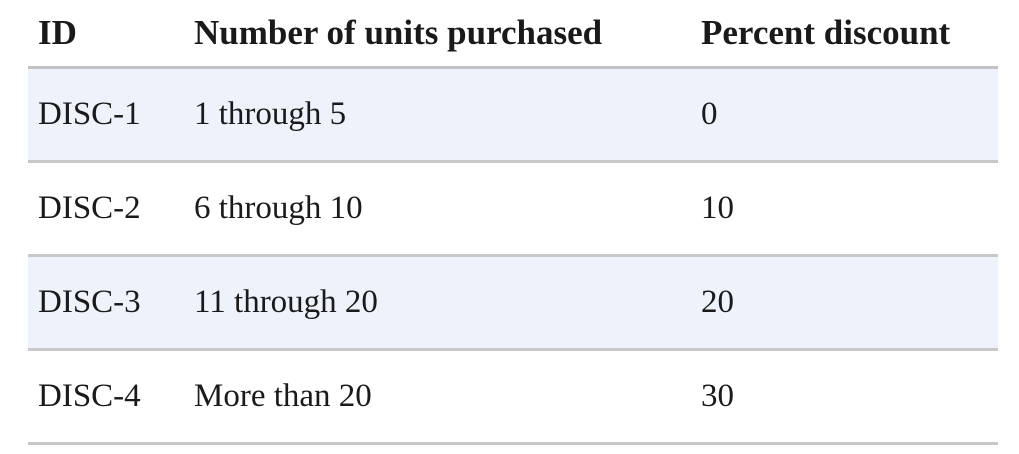 The image size is (1019, 454). I want to click on cell-units: 11 through 20, so click(437, 303).